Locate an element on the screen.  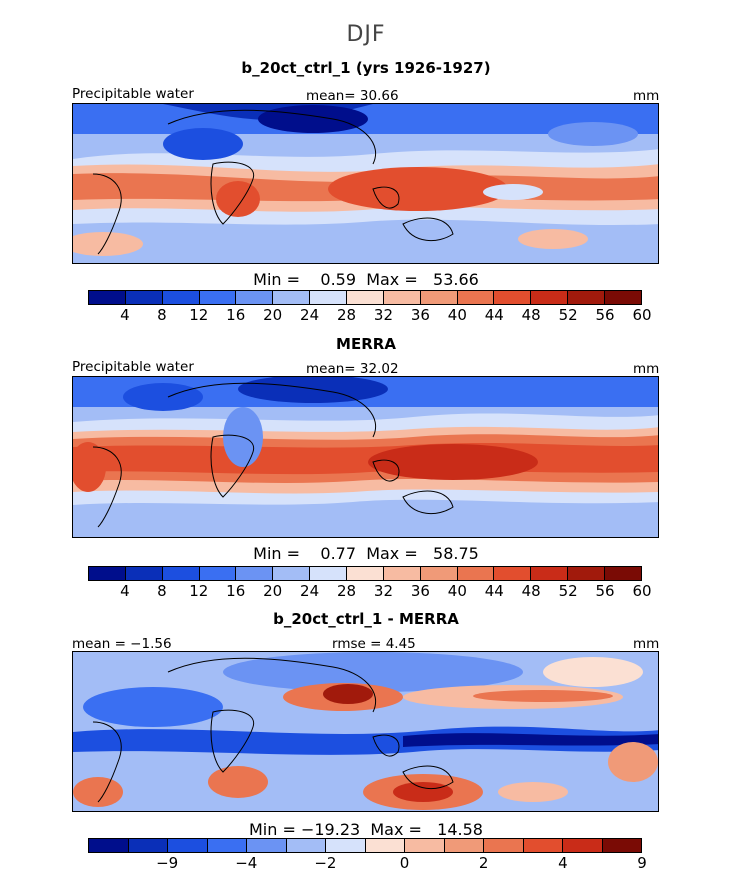
panel2-title: MERRA is located at coordinates (366, 344).